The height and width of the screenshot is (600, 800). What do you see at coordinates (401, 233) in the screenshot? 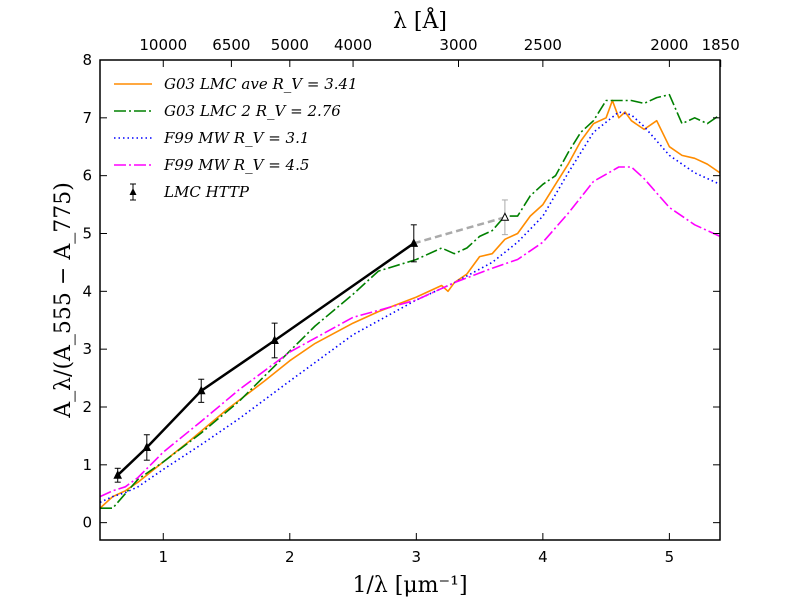
I see `y-tick-5: 5` at bounding box center [401, 233].